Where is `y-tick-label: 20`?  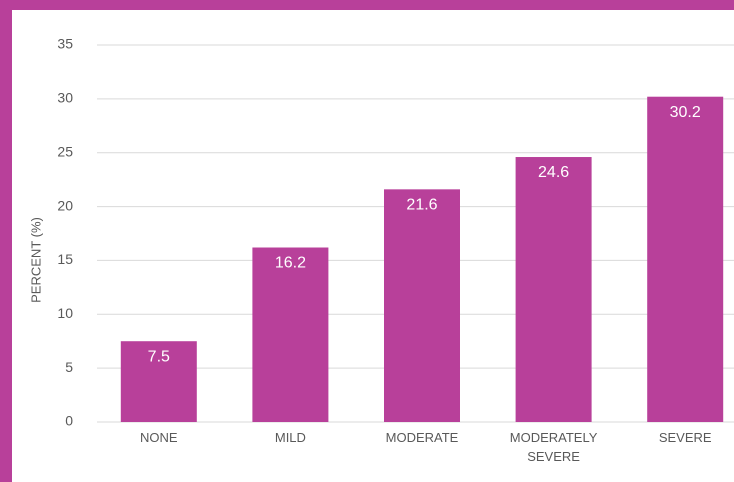
y-tick-label: 20 is located at coordinates (65, 205).